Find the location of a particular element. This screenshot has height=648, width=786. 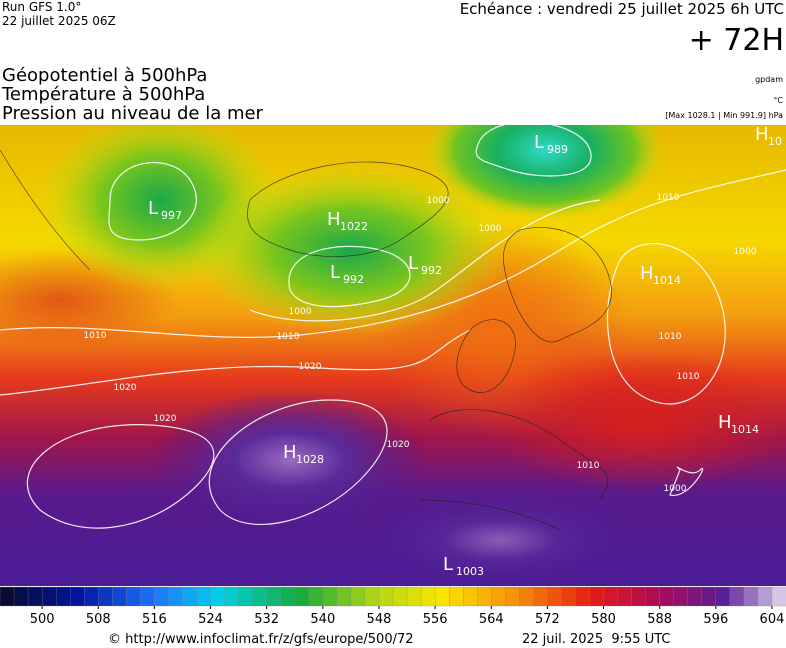

colorbar-tick-label: 508 is located at coordinates (98, 619).